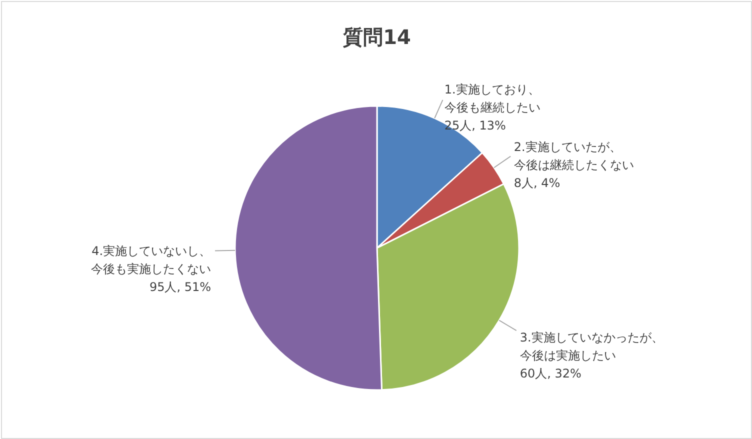 The image size is (752, 439). Describe the element at coordinates (180, 287) in the screenshot. I see `data-label: 95人, 51%` at that location.